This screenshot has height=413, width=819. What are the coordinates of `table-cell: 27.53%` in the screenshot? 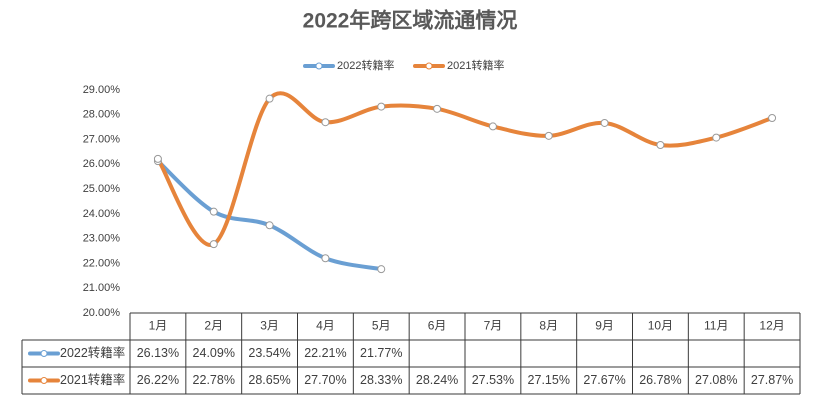 It's located at (493, 380).